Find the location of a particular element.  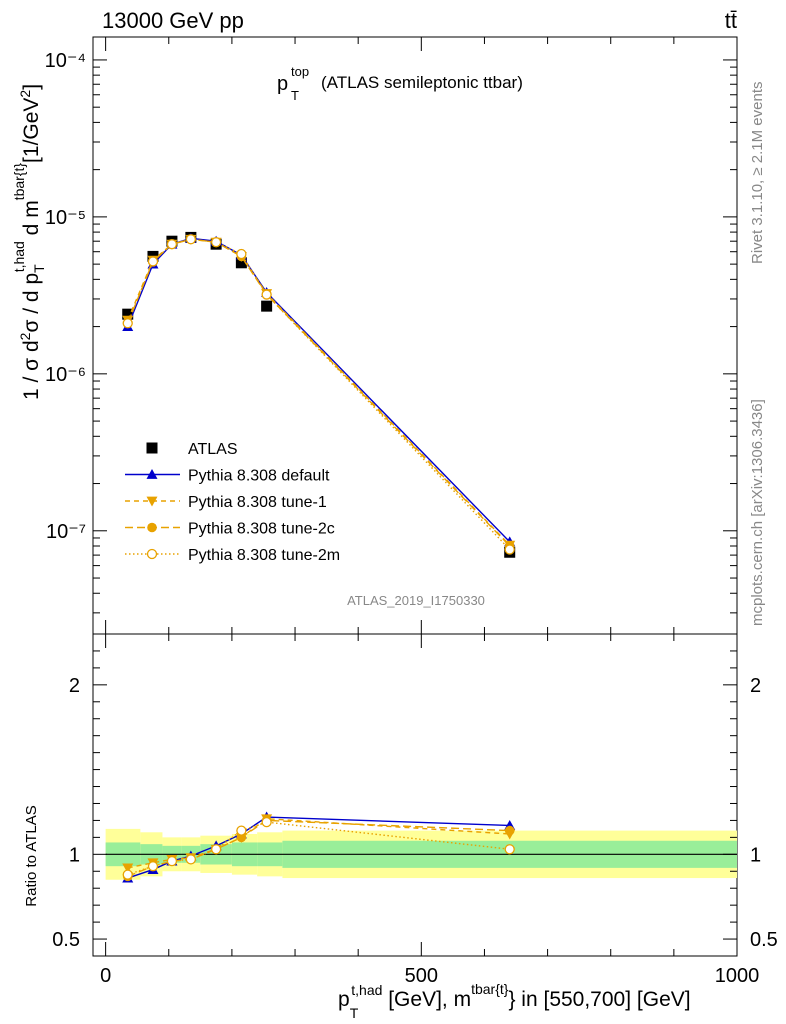

plot-title: p top T (ATLAS semileptonic ttbar) is located at coordinates (400, 83).